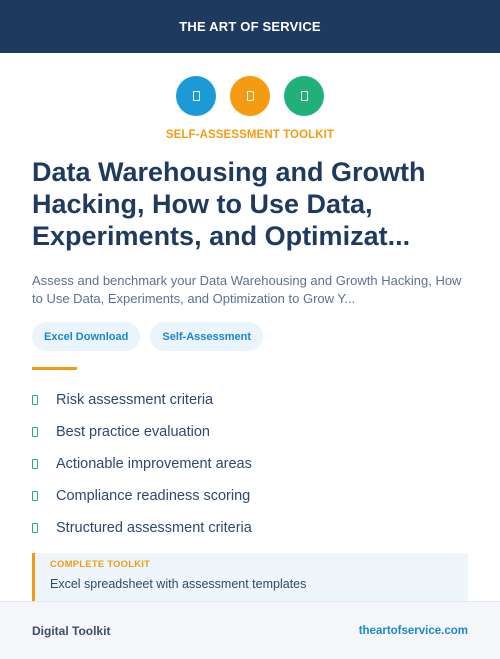 Image resolution: width=500 pixels, height=659 pixels. What do you see at coordinates (207, 336) in the screenshot?
I see `tag-self-assessment: Self-Assessment` at bounding box center [207, 336].